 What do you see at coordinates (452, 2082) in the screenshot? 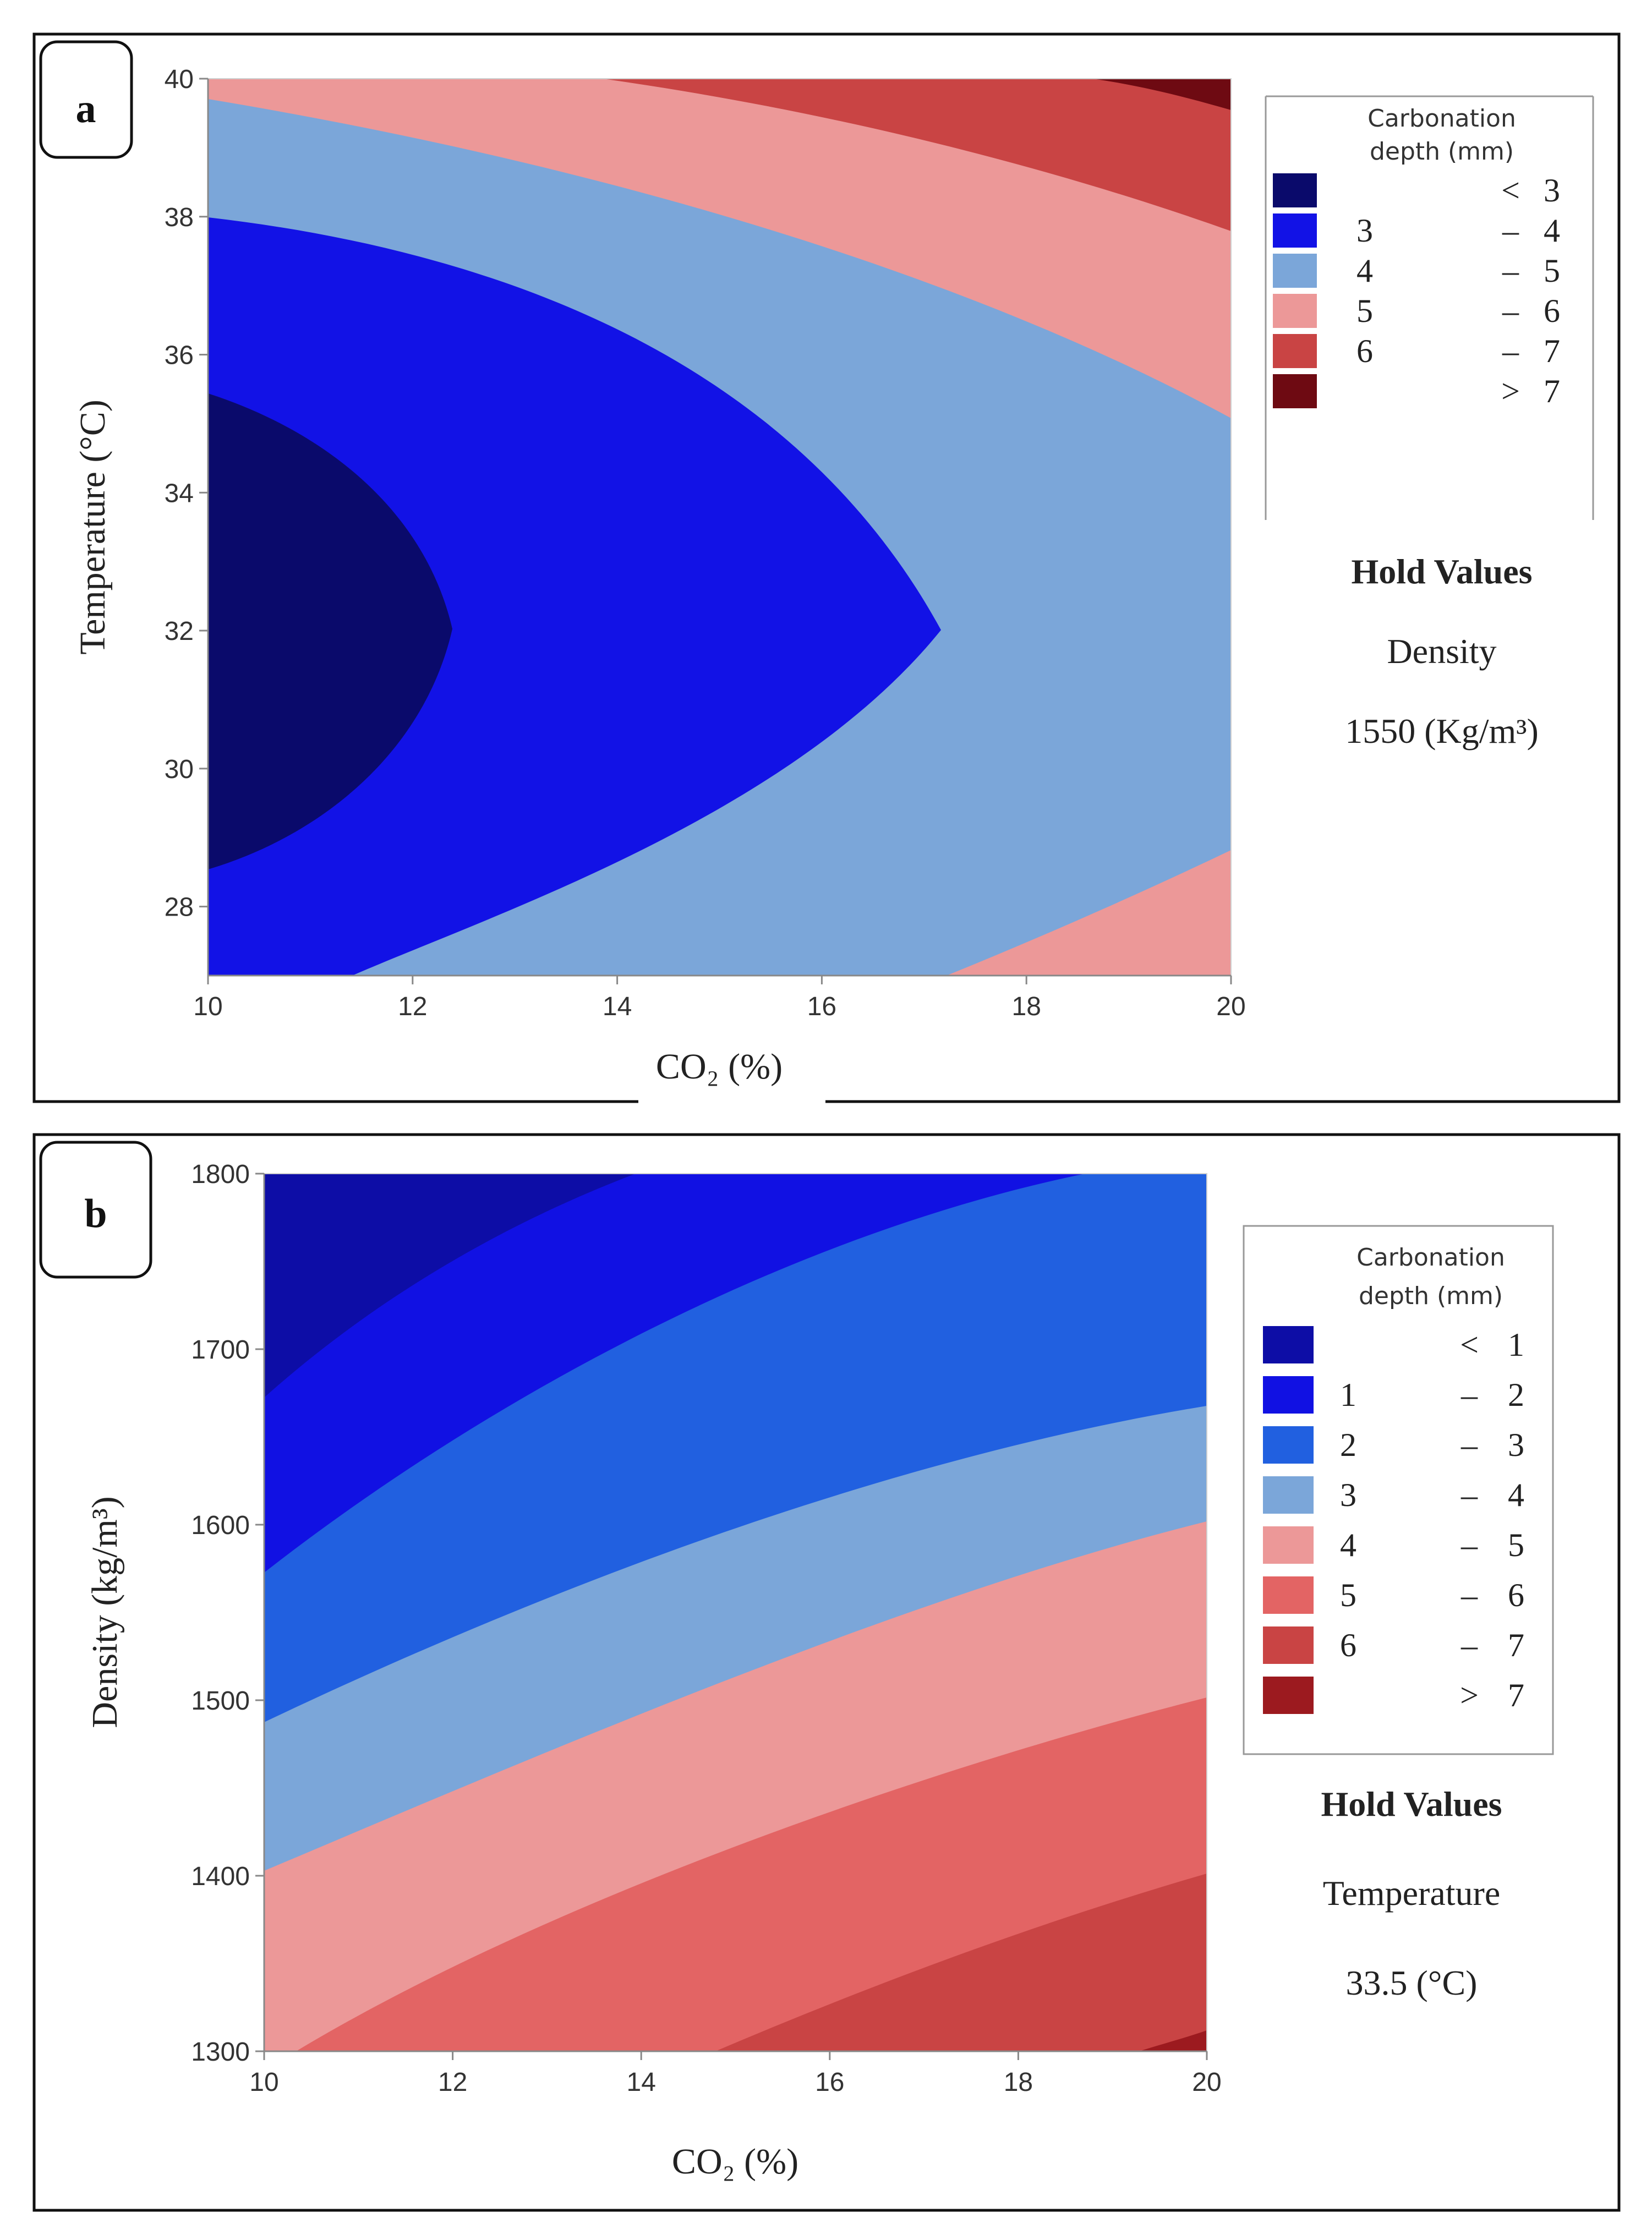
I see `x-tick-label-b-1: 12` at bounding box center [452, 2082].